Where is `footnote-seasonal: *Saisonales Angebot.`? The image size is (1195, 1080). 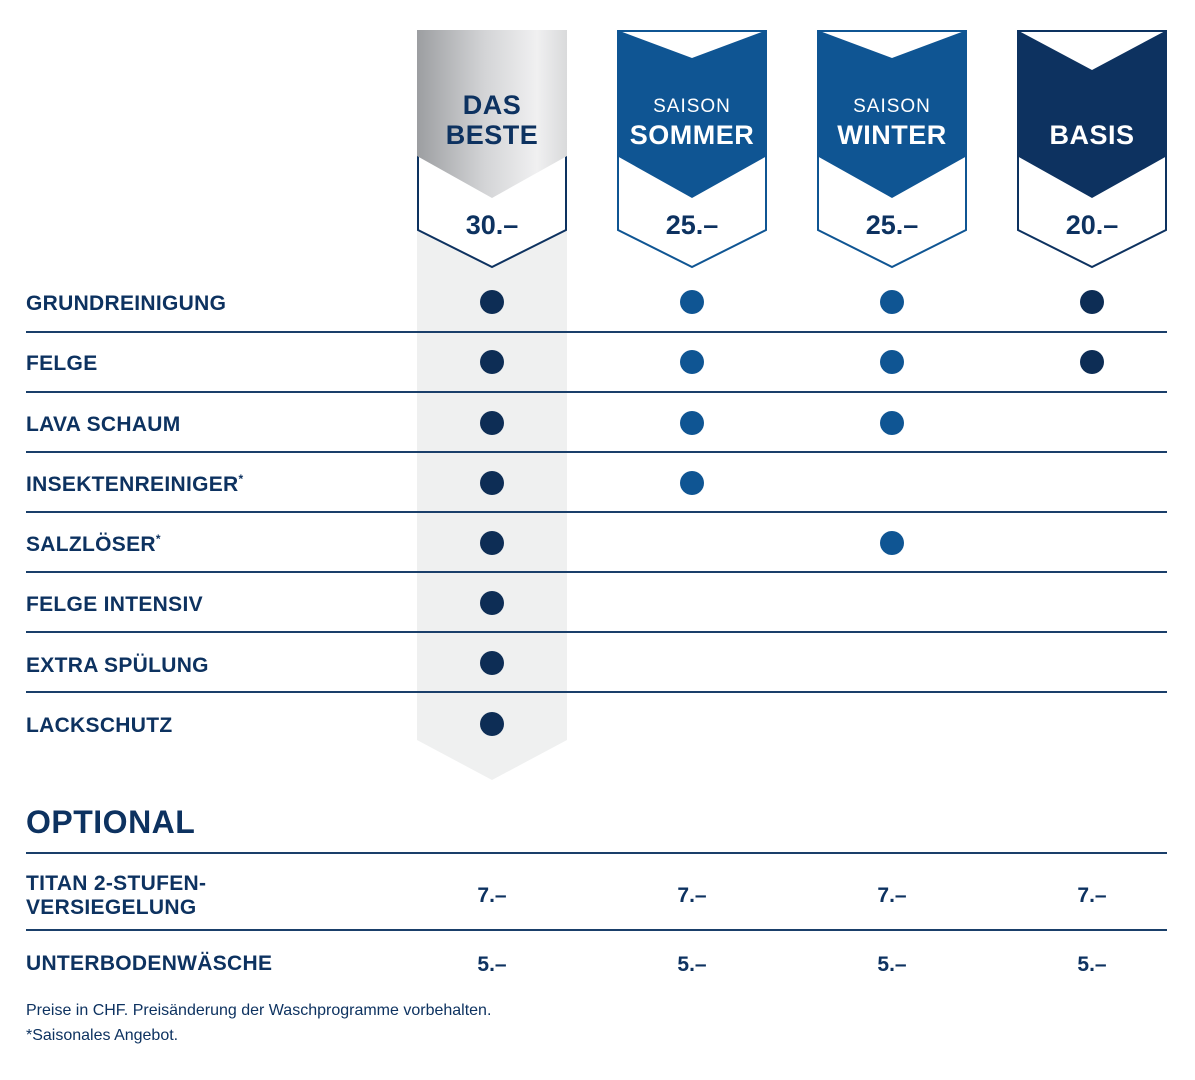 footnote-seasonal: *Saisonales Angebot. is located at coordinates (102, 1035).